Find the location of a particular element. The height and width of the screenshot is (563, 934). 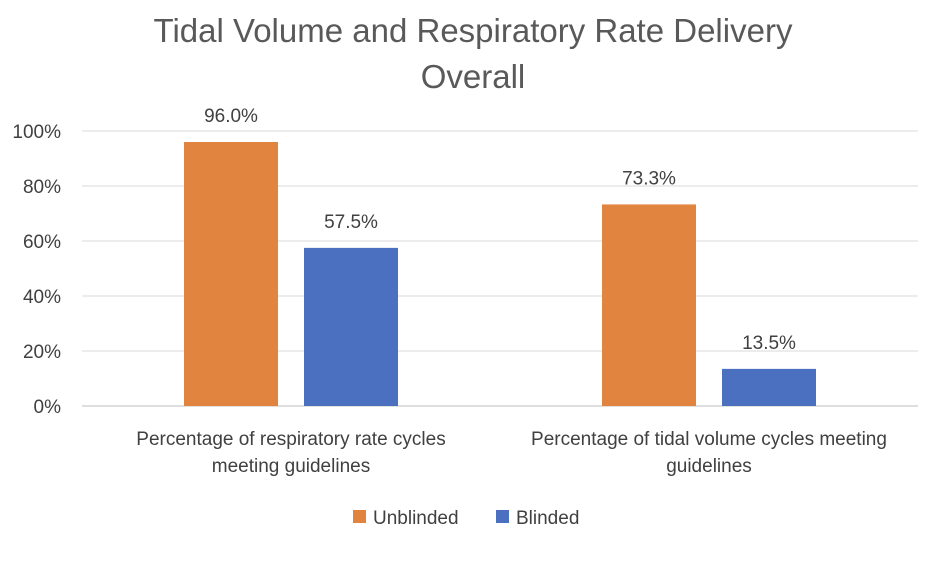

x-category-label: guidelines is located at coordinates (709, 466).